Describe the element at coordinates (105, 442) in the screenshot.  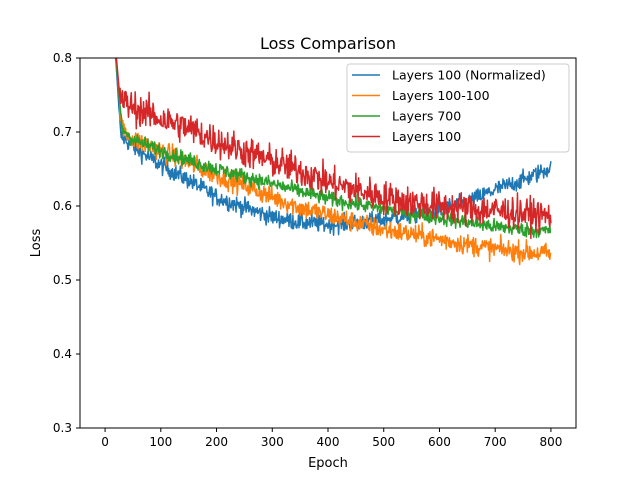
I see `x-tick-label: 0` at that location.